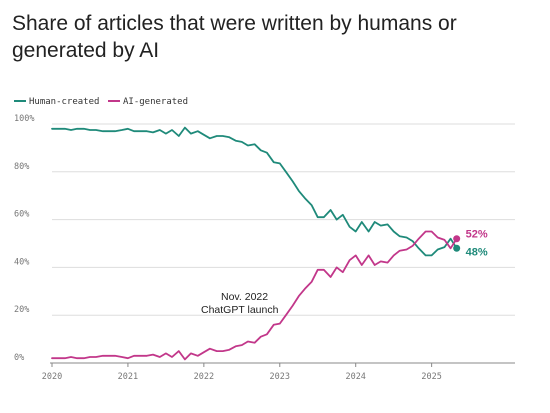 Image resolution: width=550 pixels, height=413 pixels. Describe the element at coordinates (21, 215) in the screenshot. I see `y-tick-label: 60%` at that location.